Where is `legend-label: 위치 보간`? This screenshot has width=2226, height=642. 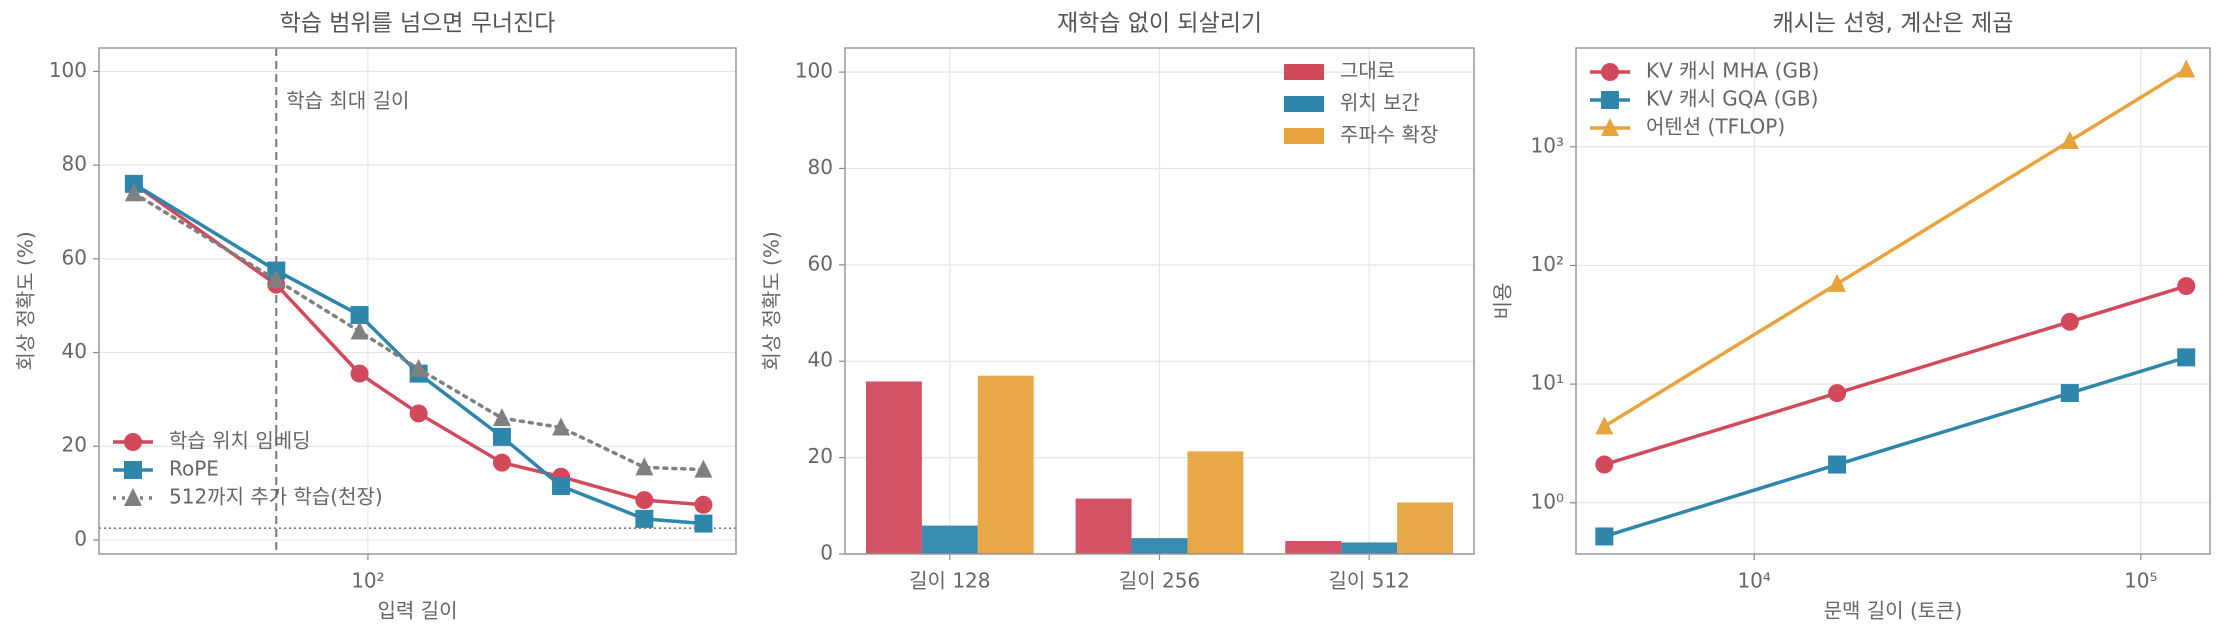 legend-label: 위치 보간 is located at coordinates (1380, 103).